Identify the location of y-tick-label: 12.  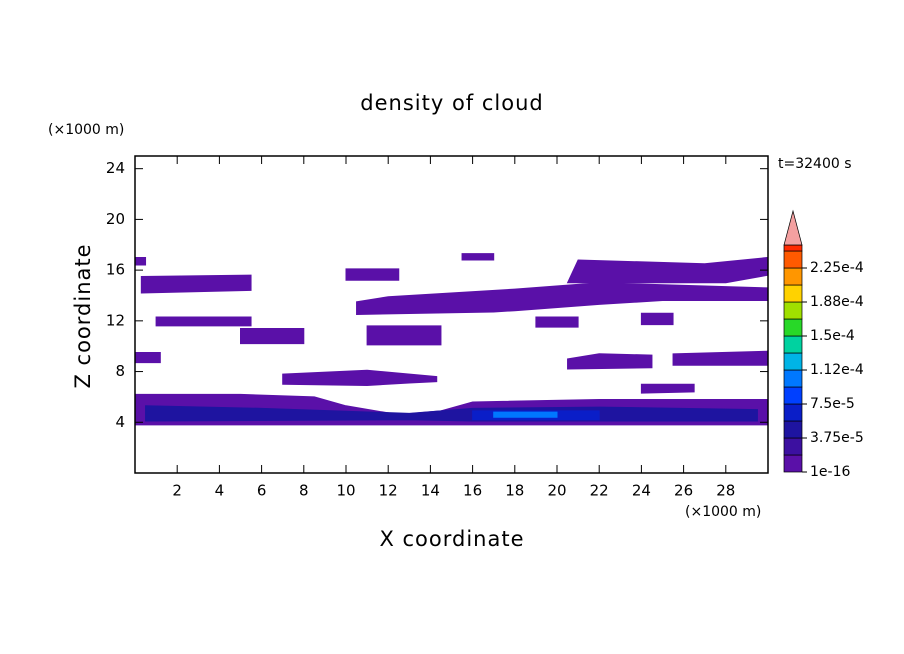
(115, 320).